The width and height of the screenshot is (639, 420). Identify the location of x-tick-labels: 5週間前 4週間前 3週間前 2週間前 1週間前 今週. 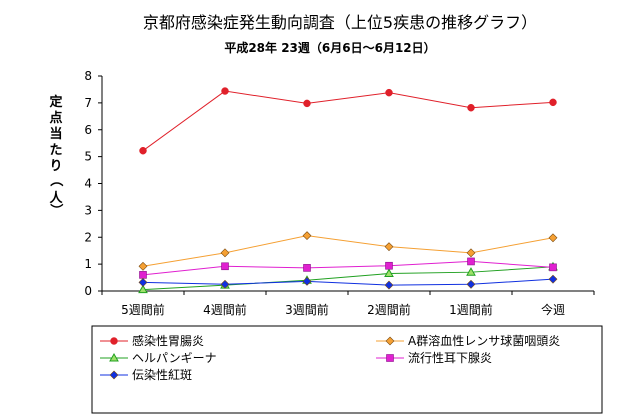
(343, 309).